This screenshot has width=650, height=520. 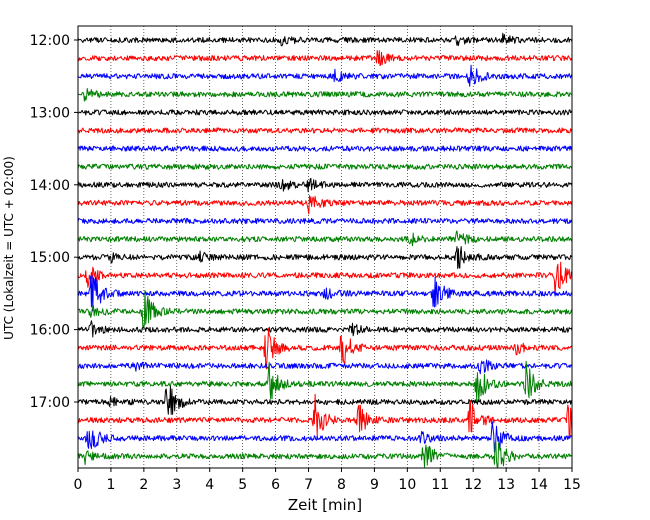 What do you see at coordinates (50, 41) in the screenshot?
I see `y-tick-label-0: 12:00` at bounding box center [50, 41].